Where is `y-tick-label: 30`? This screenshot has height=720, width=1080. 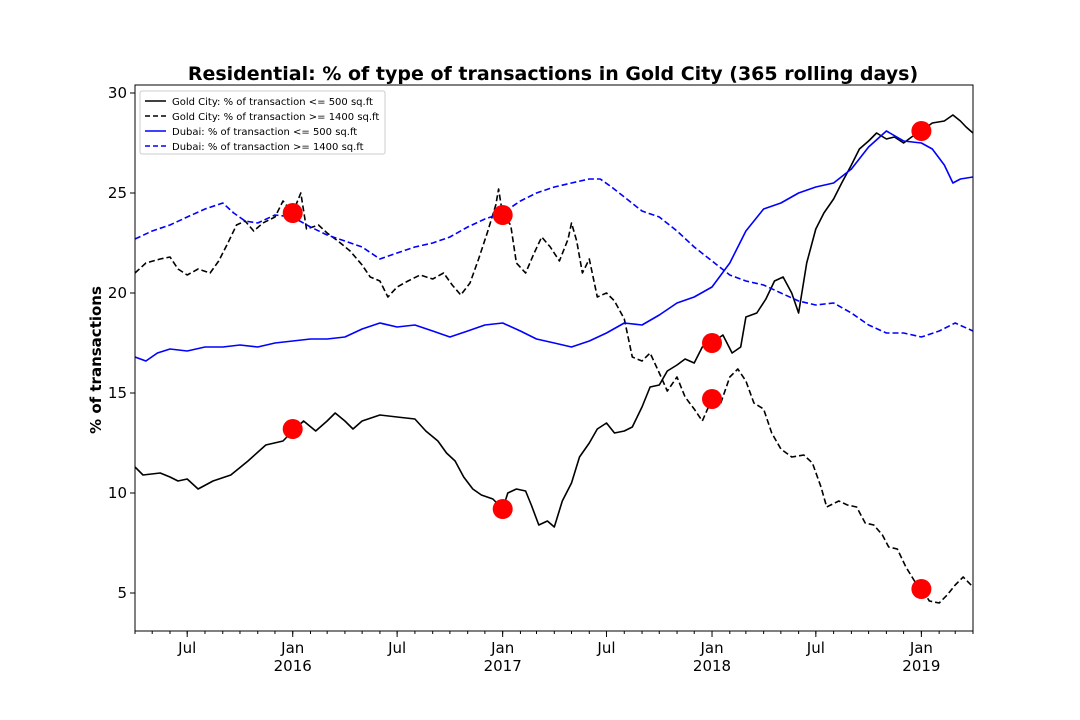
y-tick-label: 30 is located at coordinates (117, 93).